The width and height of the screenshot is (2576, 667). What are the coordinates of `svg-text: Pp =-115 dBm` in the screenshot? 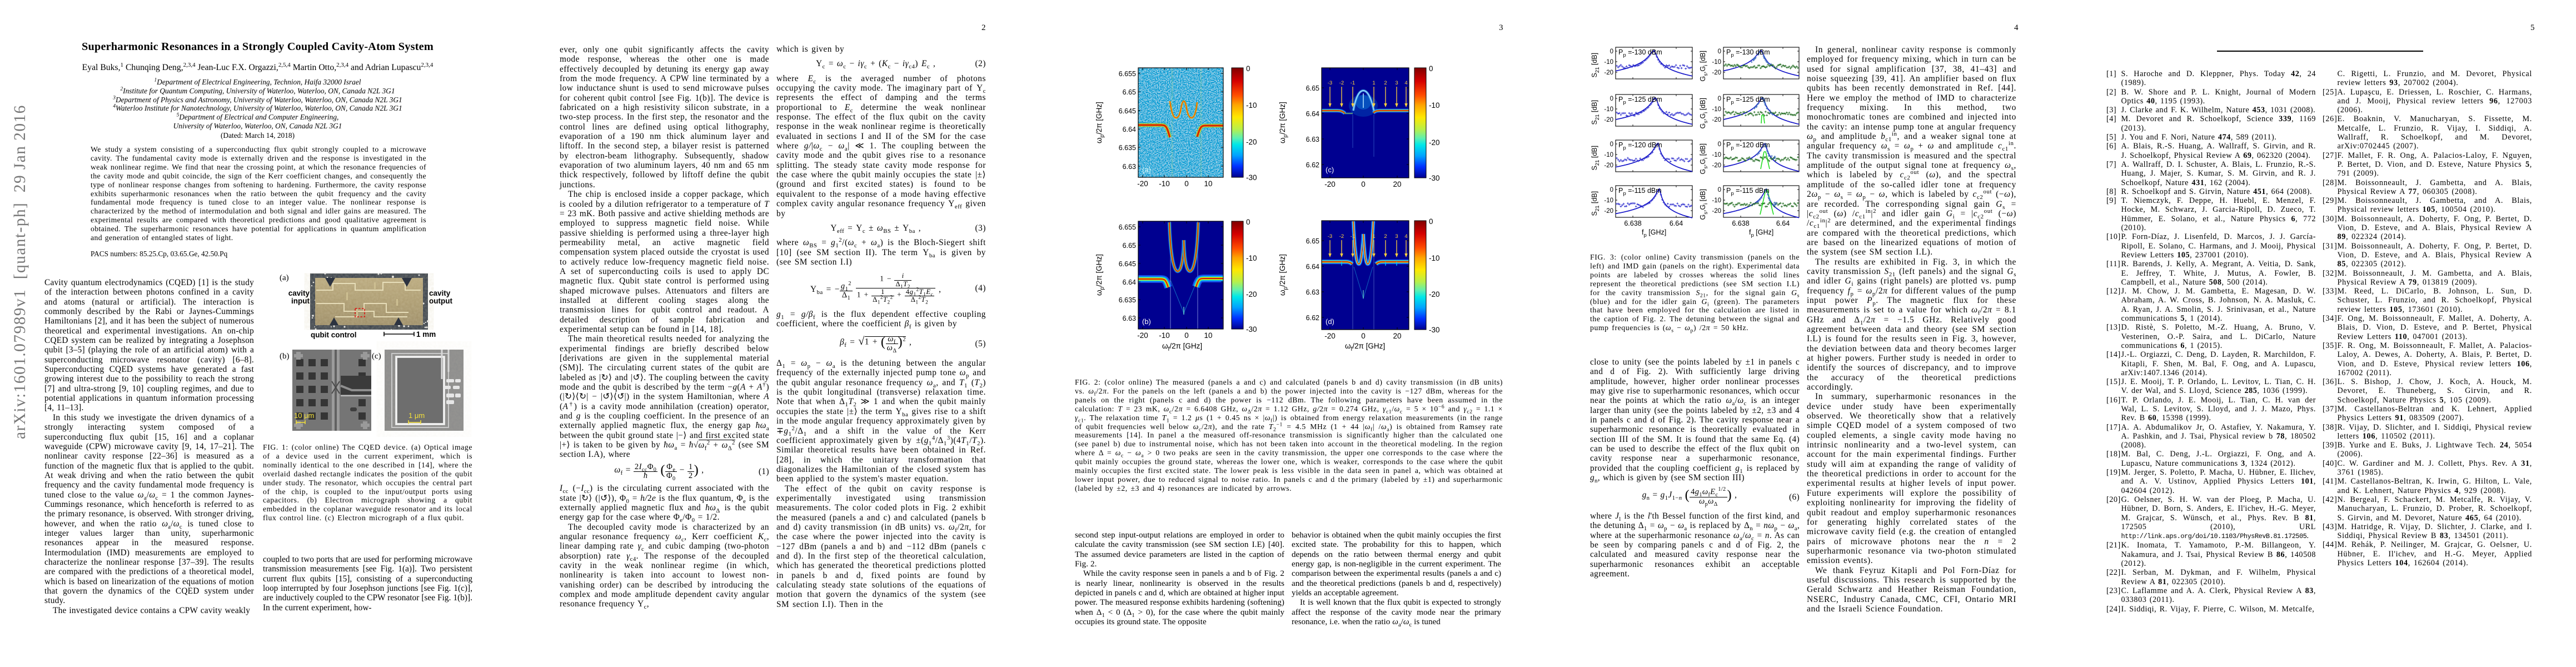 It's located at (1748, 192).